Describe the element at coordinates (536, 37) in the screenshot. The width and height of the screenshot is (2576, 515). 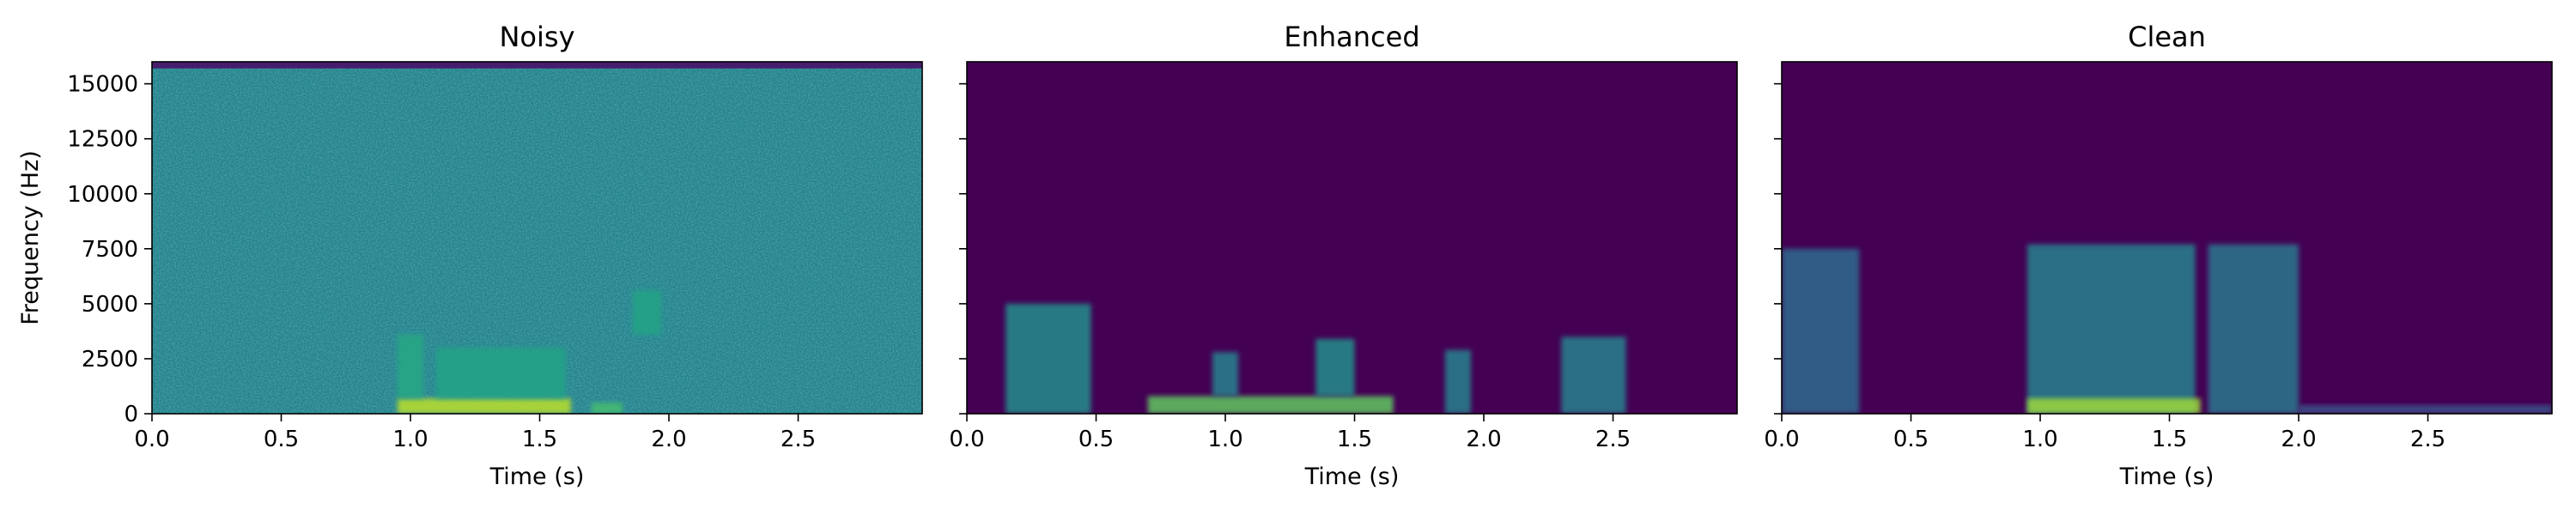
I see `panel-title: Noisy` at that location.